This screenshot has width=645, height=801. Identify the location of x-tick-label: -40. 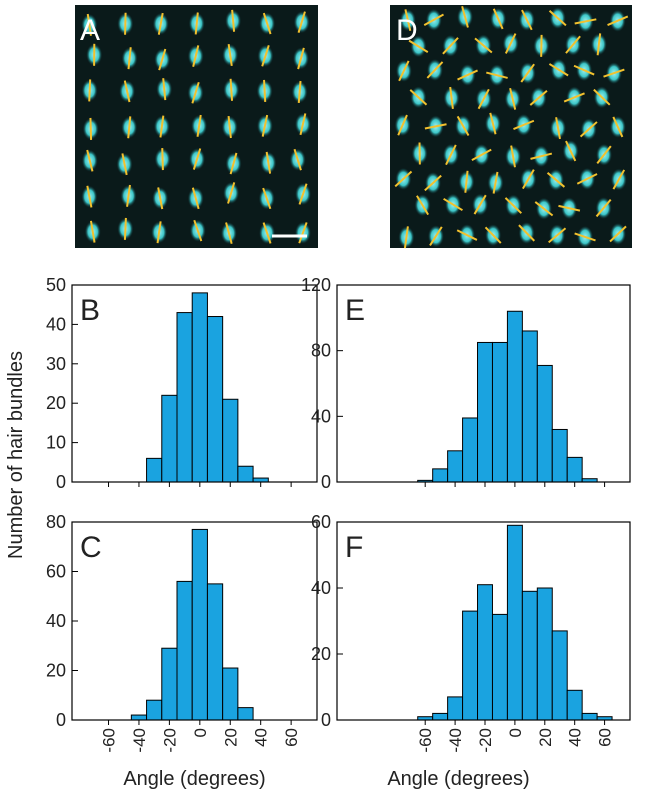
(455, 740).